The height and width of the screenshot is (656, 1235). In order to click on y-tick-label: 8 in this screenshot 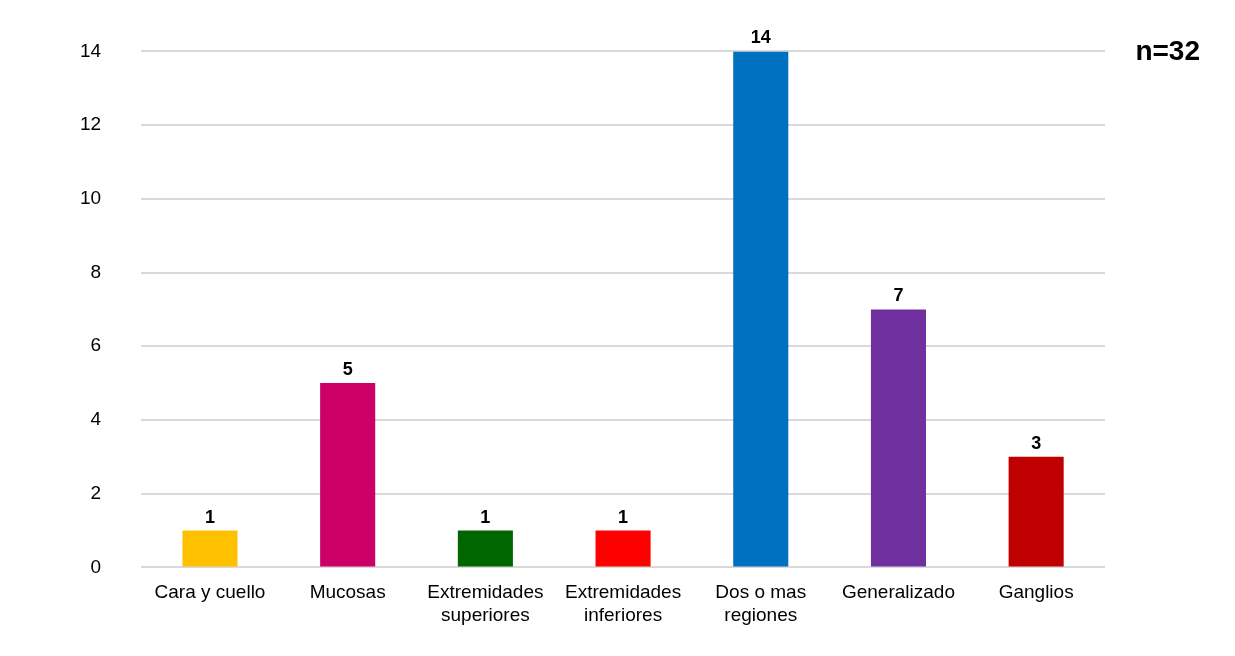, I will do `click(96, 271)`.